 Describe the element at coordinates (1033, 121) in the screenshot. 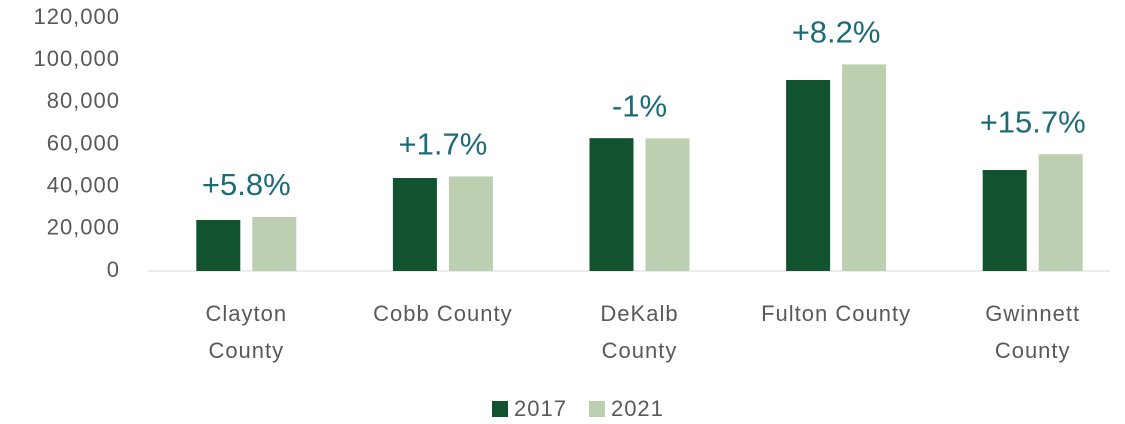

I see `annotation: +15.7%` at that location.